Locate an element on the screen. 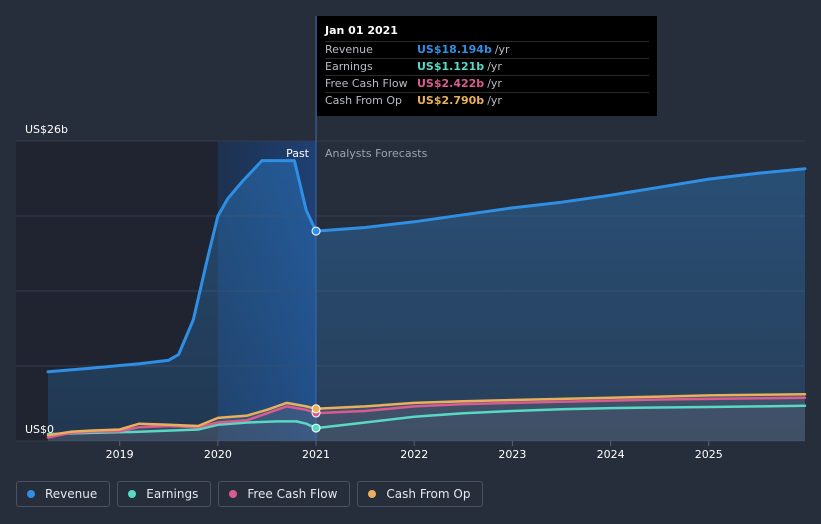 The width and height of the screenshot is (821, 524). tooltip-series-value: US$18.194b is located at coordinates (454, 49).